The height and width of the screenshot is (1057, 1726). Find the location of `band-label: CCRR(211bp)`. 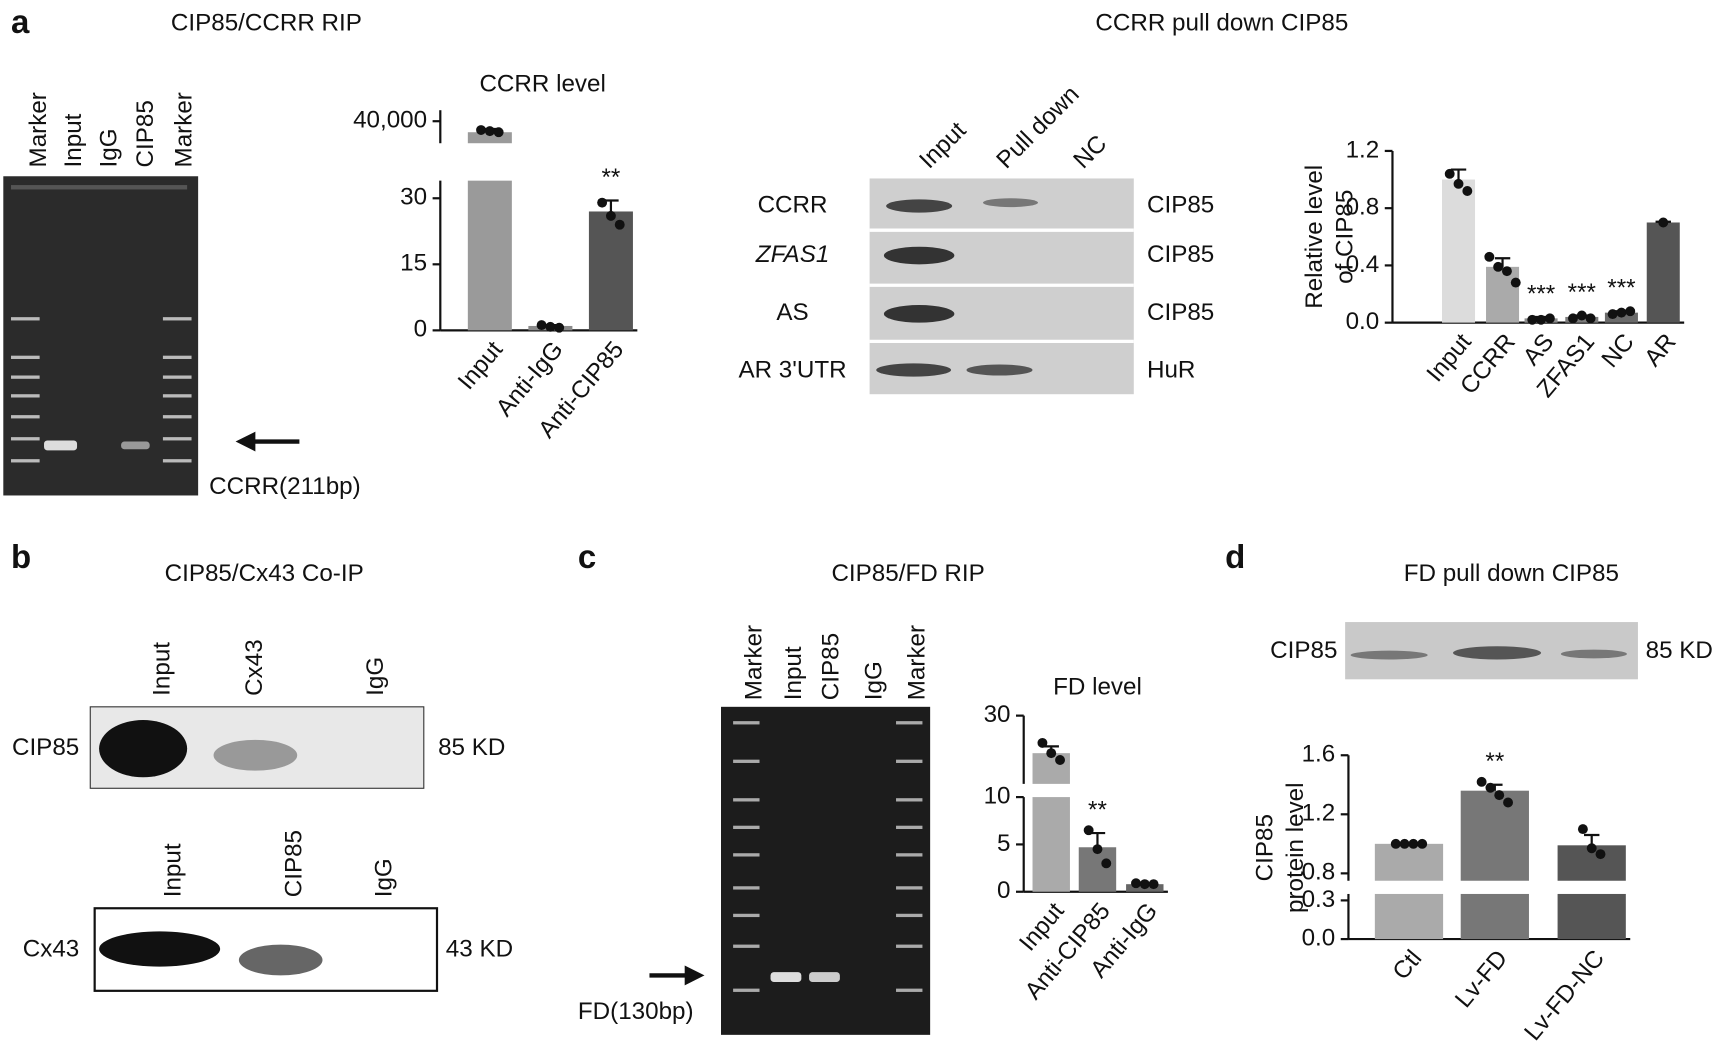

band-label: CCRR(211bp) is located at coordinates (285, 486).